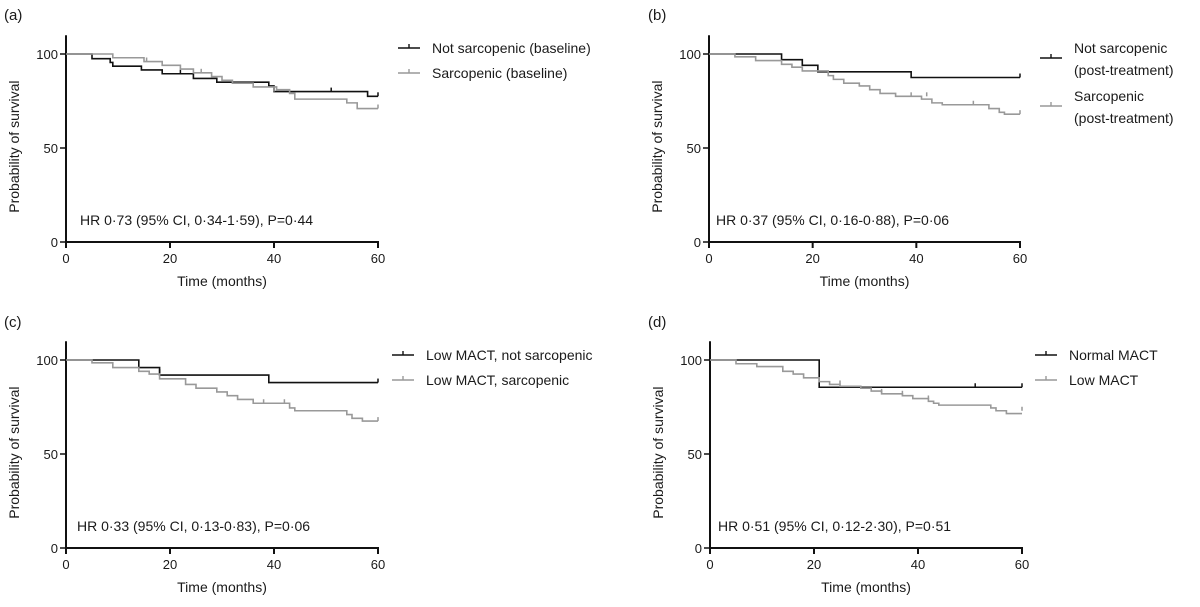 The image size is (1200, 607). I want to click on legend-item: Low MACT, so click(1087, 380).